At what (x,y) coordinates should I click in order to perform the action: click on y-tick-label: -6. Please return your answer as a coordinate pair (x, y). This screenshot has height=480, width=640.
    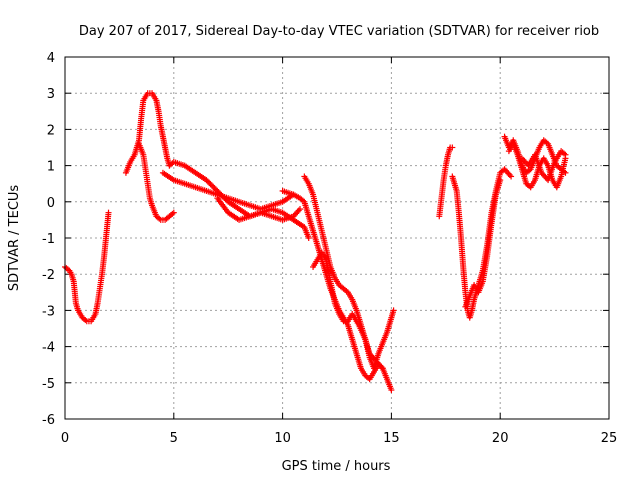
    Looking at the image, I should click on (48, 420).